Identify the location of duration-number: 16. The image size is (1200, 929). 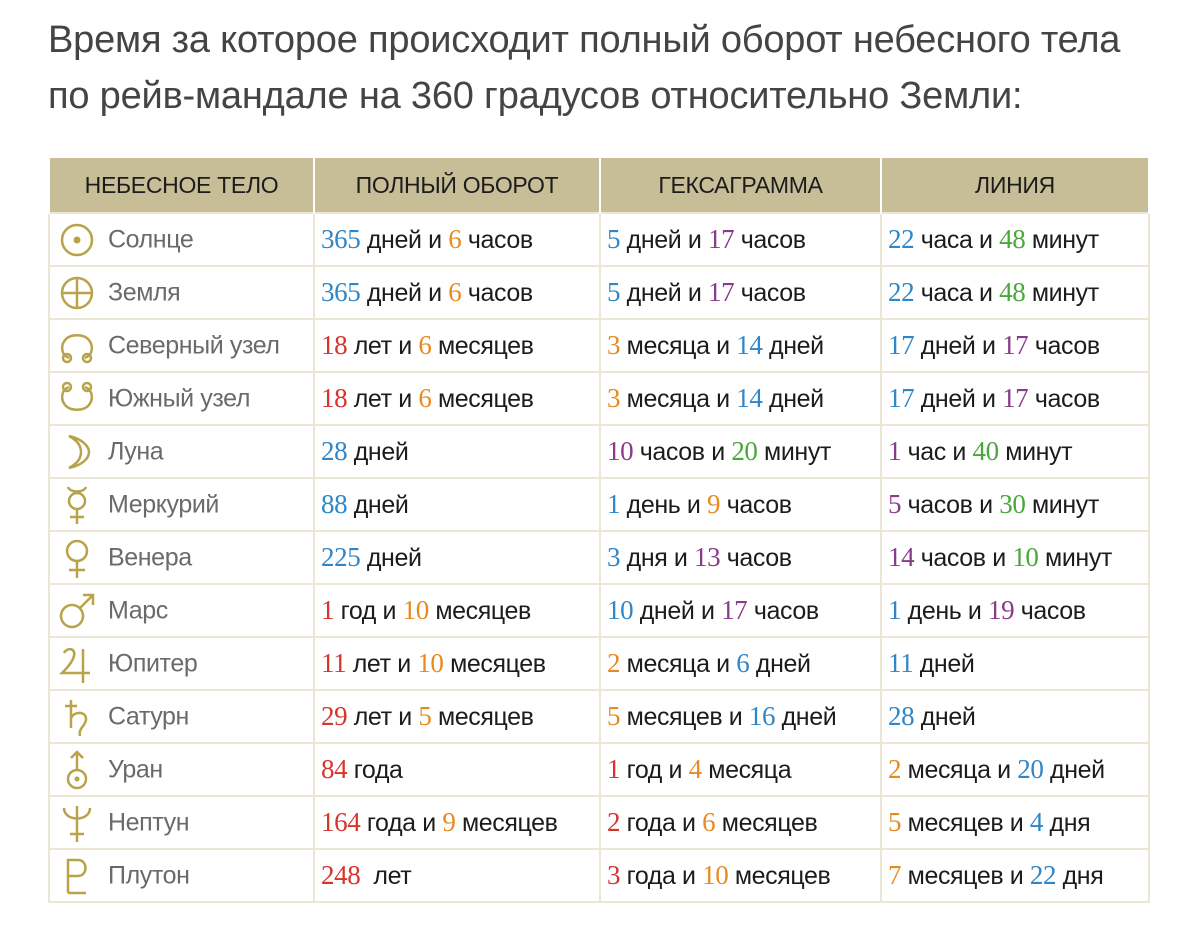
(762, 716).